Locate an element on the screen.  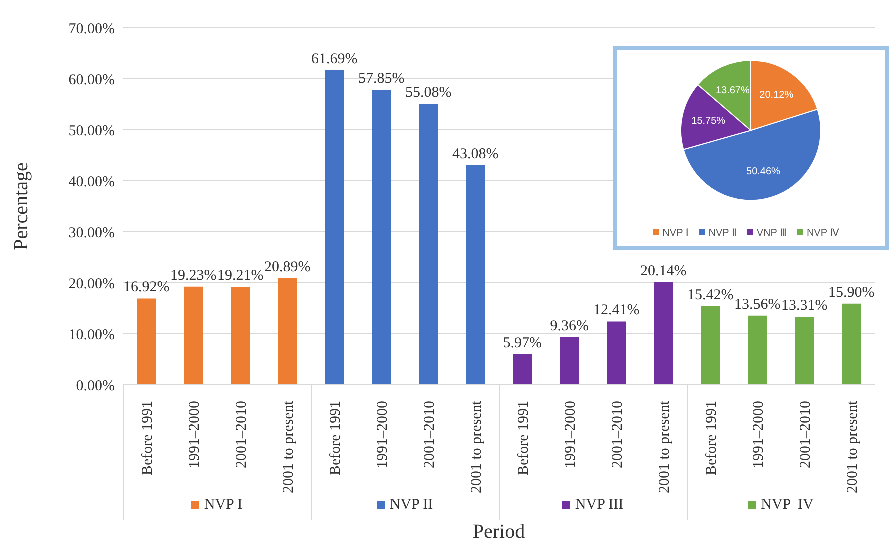
y-tick-label: 0.00% is located at coordinates (95, 386).